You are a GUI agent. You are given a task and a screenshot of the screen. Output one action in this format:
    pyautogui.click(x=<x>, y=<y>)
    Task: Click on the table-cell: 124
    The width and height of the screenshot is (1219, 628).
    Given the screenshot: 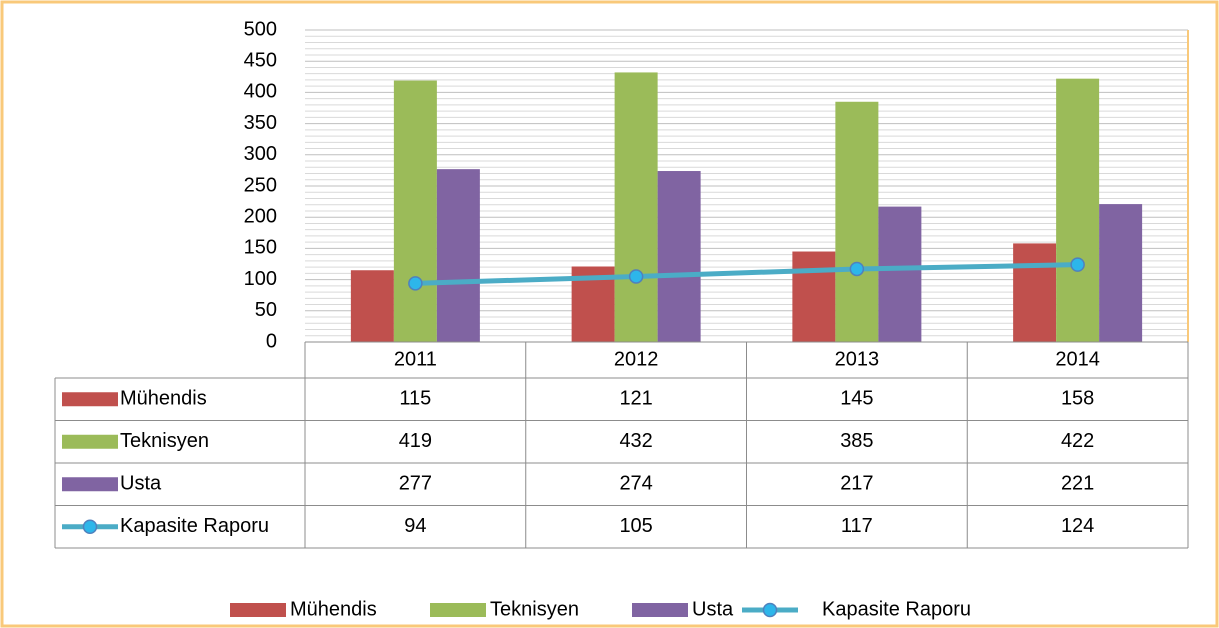 What is the action you would take?
    pyautogui.click(x=1077, y=526)
    